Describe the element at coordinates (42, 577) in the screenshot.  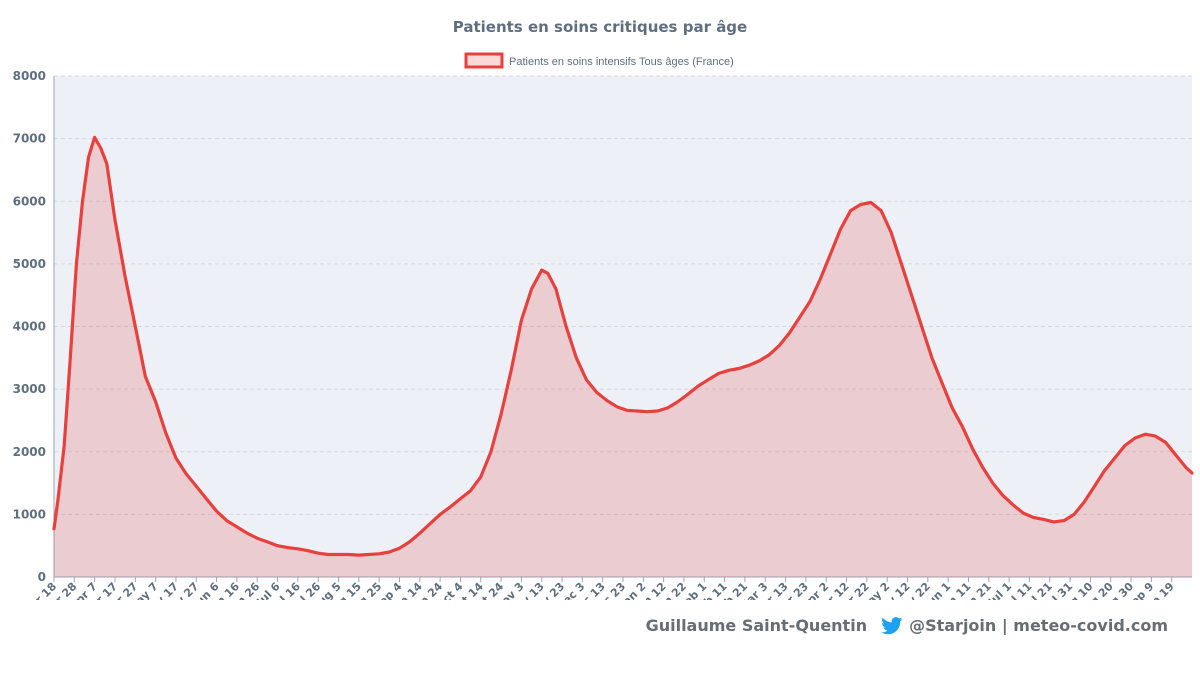
I see `y-tick-label: 0` at that location.